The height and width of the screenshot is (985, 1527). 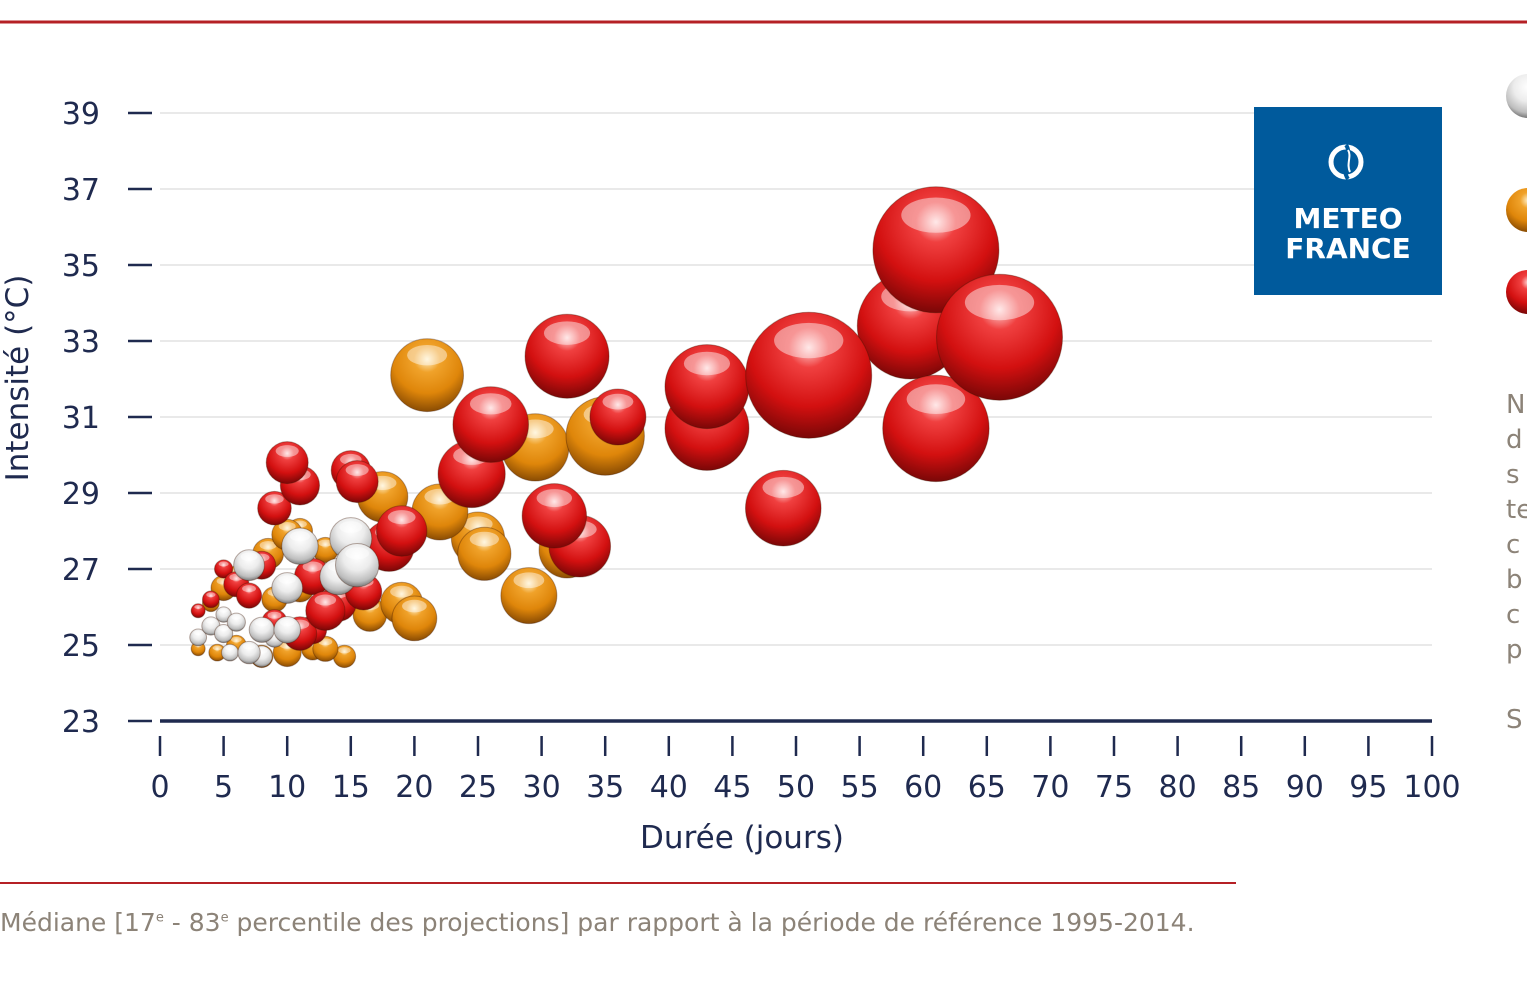 I want to click on x-tick-label: 55, so click(x=860, y=787).